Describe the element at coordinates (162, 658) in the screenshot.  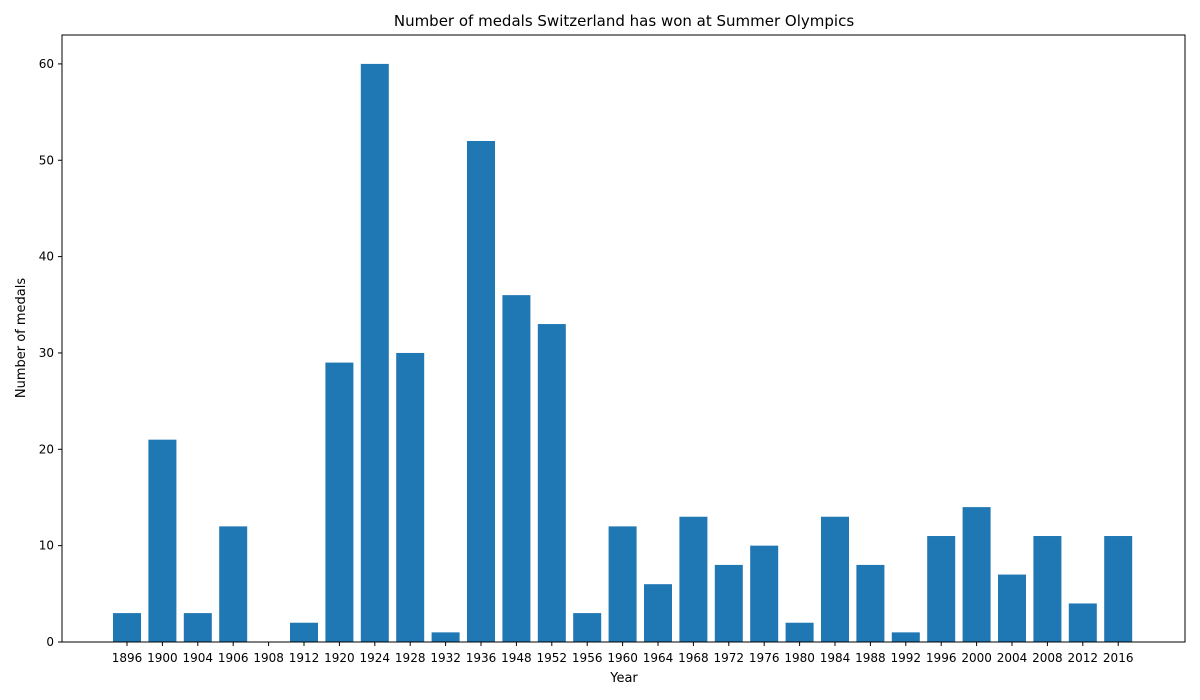
I see `x-tick-label: 1900` at that location.